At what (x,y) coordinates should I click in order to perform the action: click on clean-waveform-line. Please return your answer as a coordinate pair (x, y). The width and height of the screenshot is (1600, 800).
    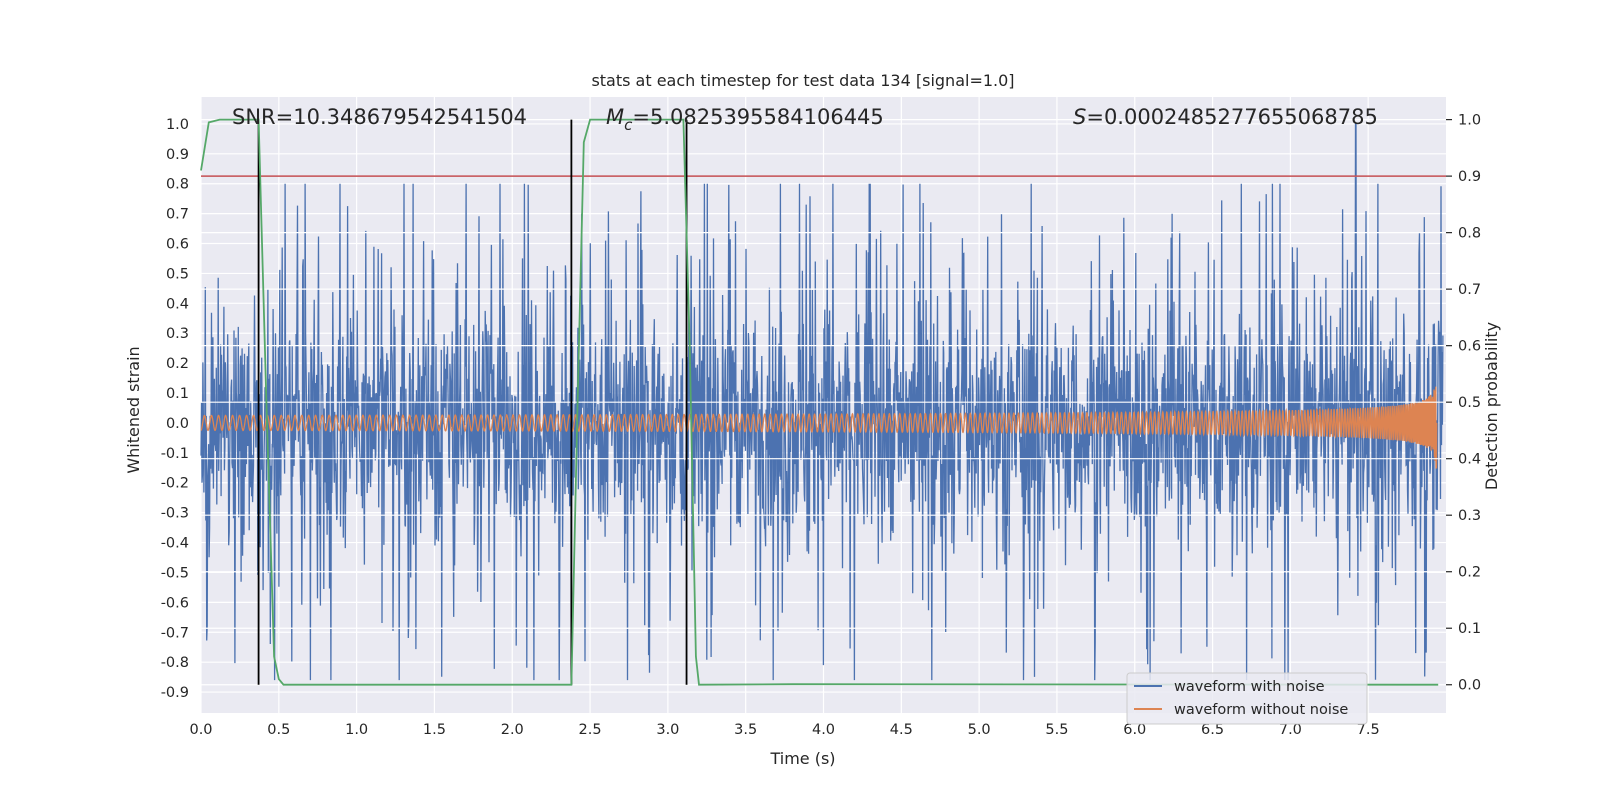
    Looking at the image, I should click on (819, 427).